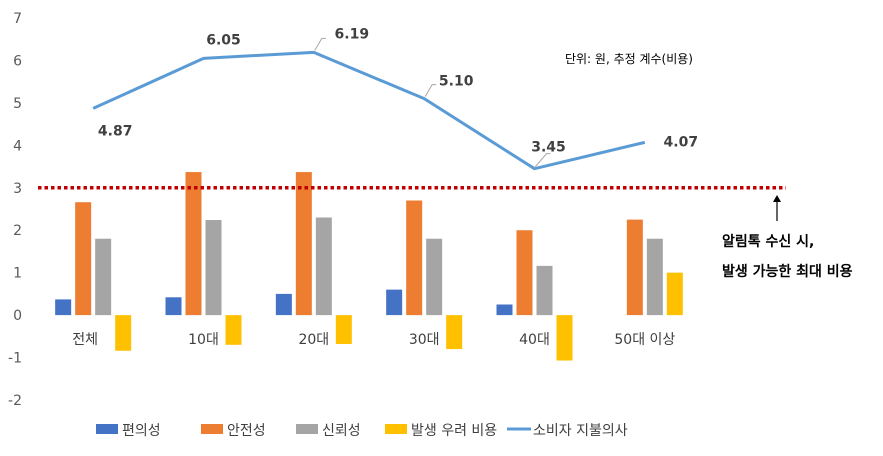 Image resolution: width=883 pixels, height=456 pixels. What do you see at coordinates (17, 189) in the screenshot?
I see `y-tick-label: 3` at bounding box center [17, 189].